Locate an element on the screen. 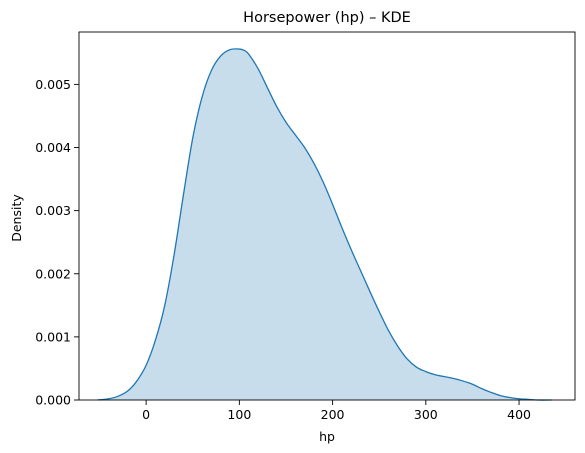 The image size is (585, 453). x-tick-label: 200 is located at coordinates (333, 414).